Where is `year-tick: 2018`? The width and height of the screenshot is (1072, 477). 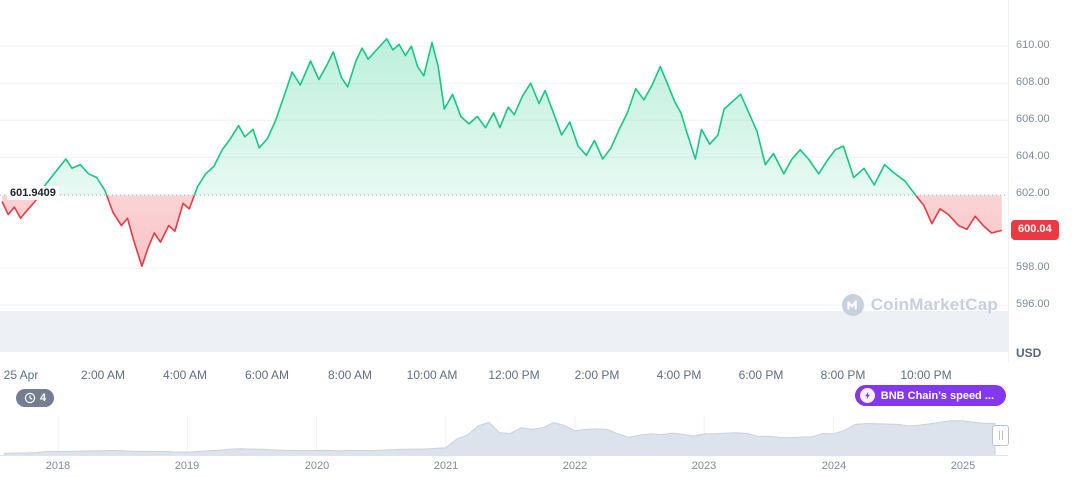 year-tick: 2018 is located at coordinates (58, 466).